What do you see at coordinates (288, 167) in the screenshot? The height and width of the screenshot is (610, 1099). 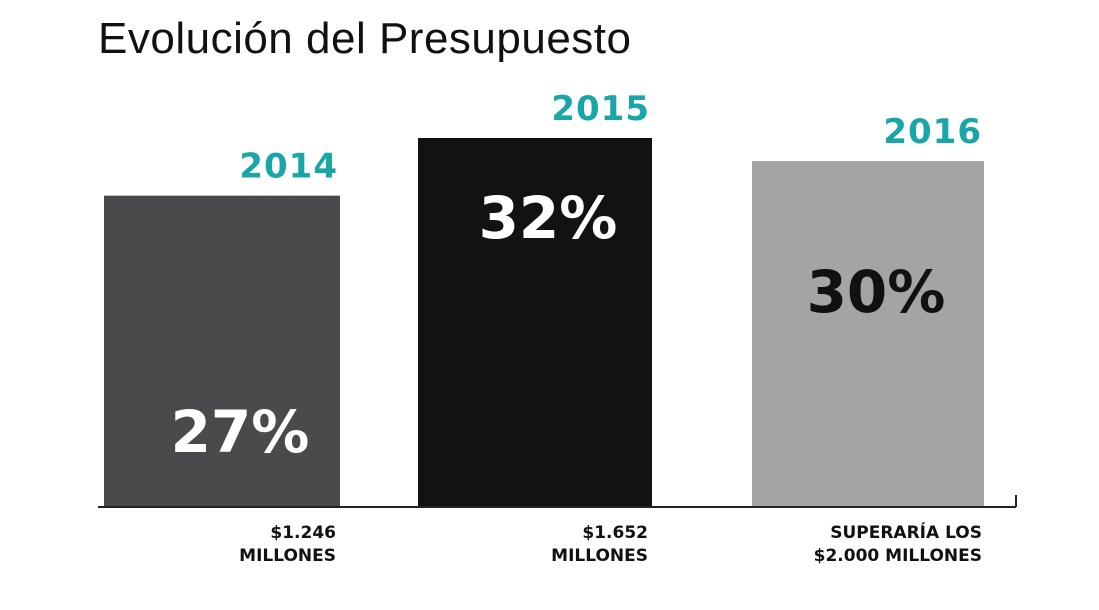 I see `year-label-2014: 2014` at bounding box center [288, 167].